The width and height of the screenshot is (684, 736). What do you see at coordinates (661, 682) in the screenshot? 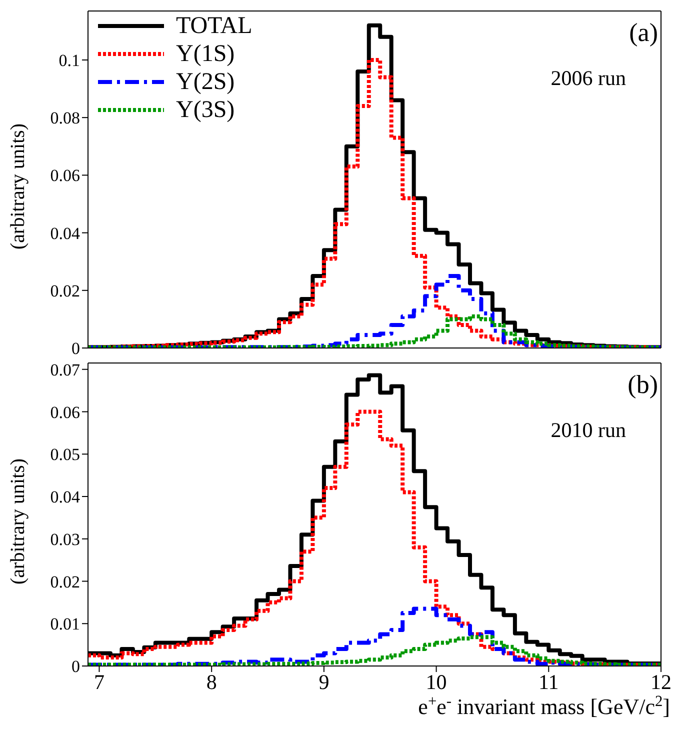
I see `x-tick-label: 12` at bounding box center [661, 682].